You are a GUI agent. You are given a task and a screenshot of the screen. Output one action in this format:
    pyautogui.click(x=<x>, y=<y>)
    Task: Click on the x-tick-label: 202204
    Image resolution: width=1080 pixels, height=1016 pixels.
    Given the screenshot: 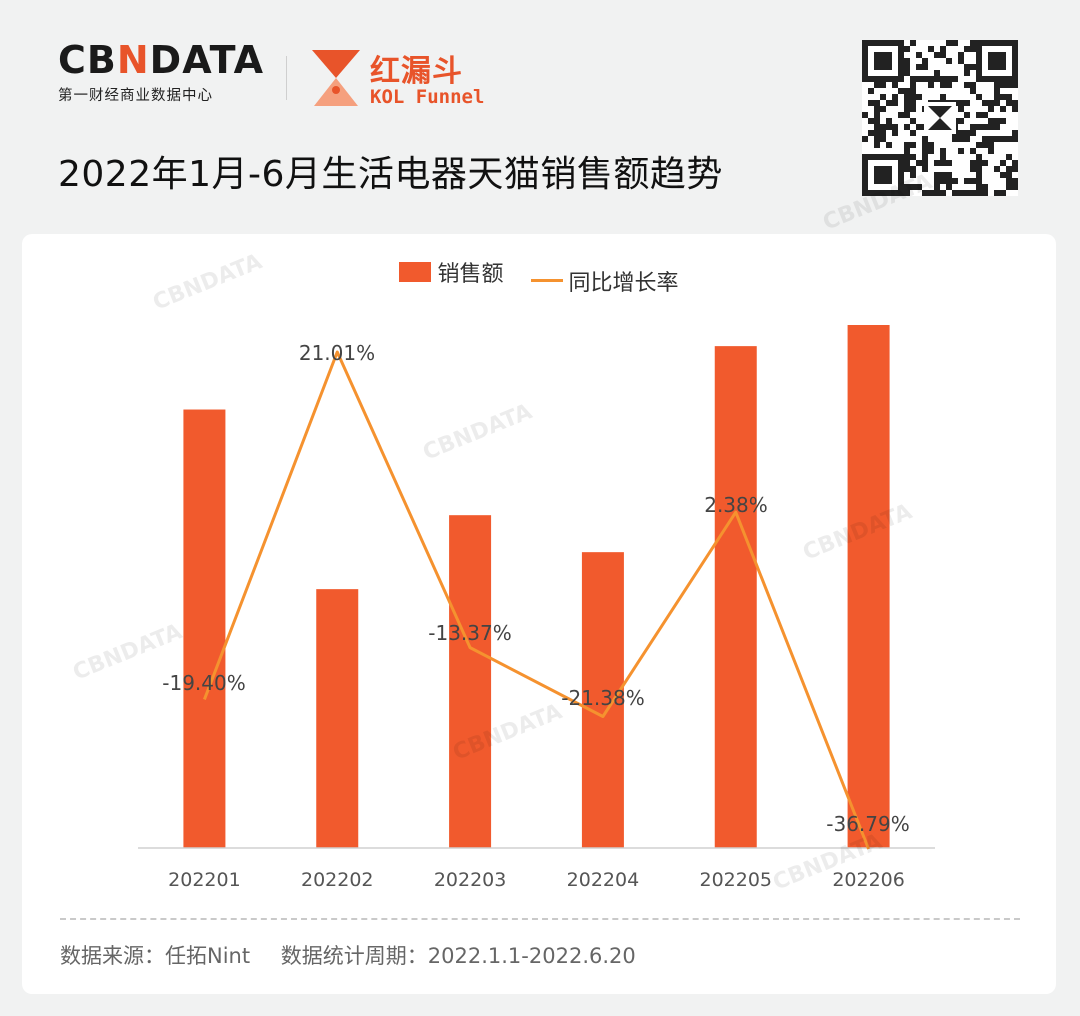 What is the action you would take?
    pyautogui.click(x=603, y=880)
    